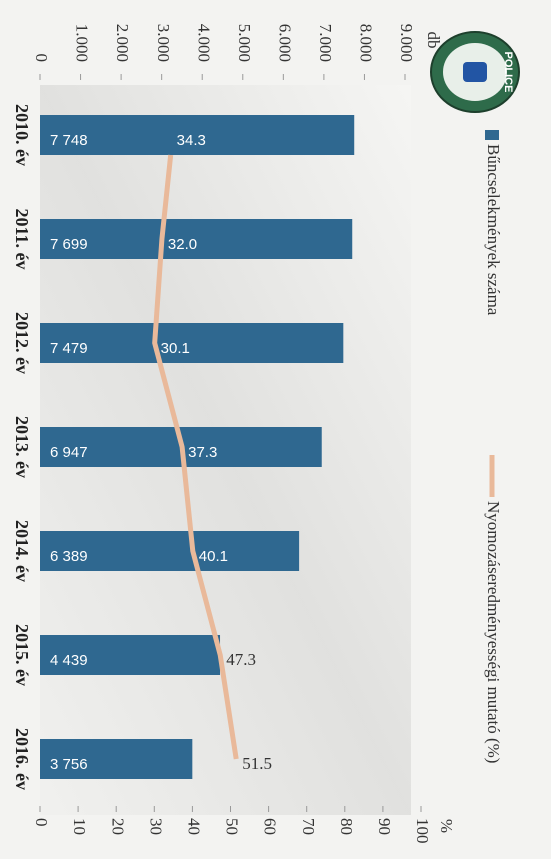 This screenshot has height=859, width=551. I want to click on y-tick-label: 4.000, so click(203, 43).